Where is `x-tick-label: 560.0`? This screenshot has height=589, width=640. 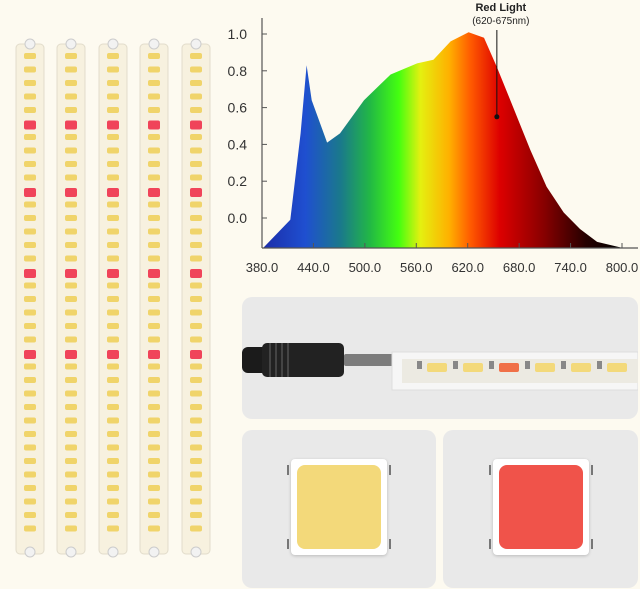 x-tick-label: 560.0 is located at coordinates (416, 267).